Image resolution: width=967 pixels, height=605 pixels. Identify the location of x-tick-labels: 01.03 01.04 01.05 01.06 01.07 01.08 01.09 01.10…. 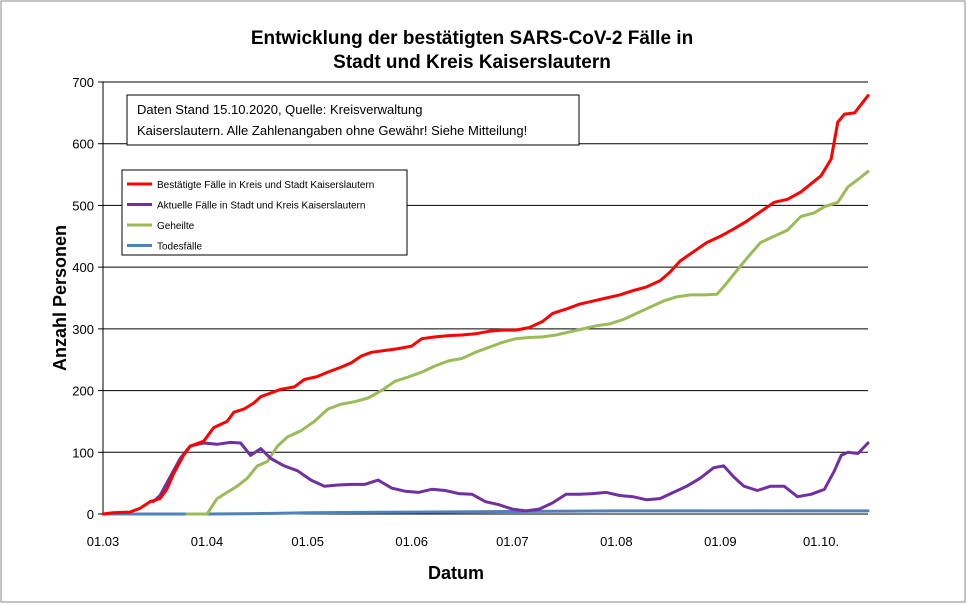
(463, 541).